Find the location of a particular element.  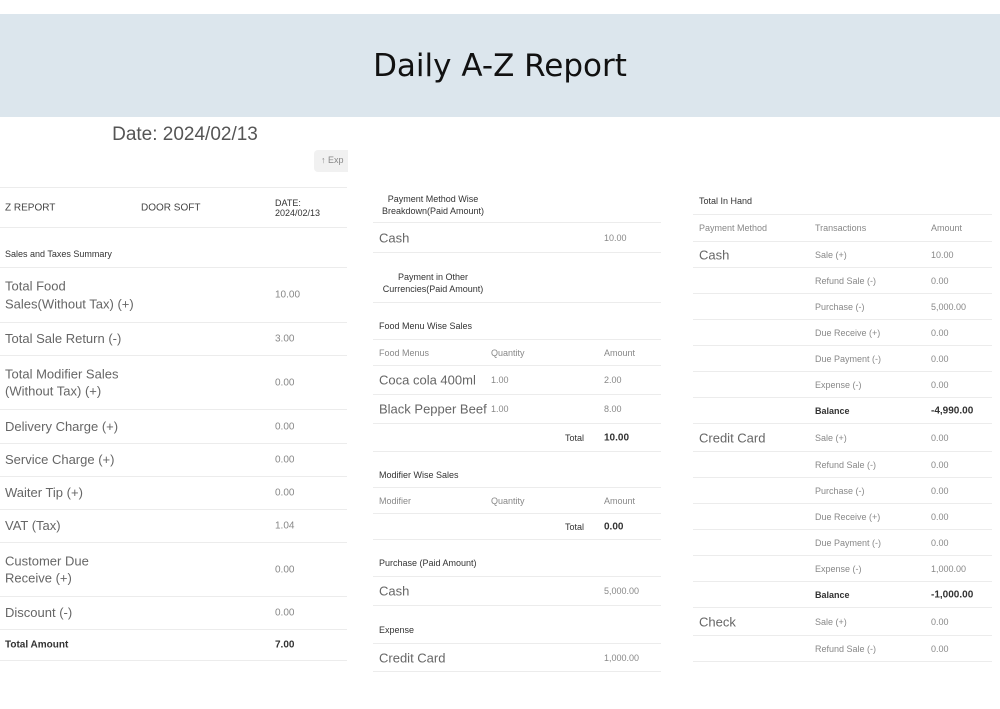

in-hand-header: Transactions is located at coordinates (841, 228).